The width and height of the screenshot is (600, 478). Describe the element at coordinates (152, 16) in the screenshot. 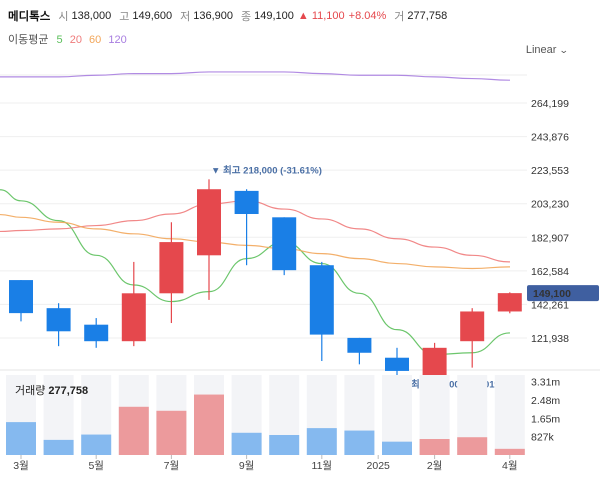

I see `high-value: 149,600` at that location.